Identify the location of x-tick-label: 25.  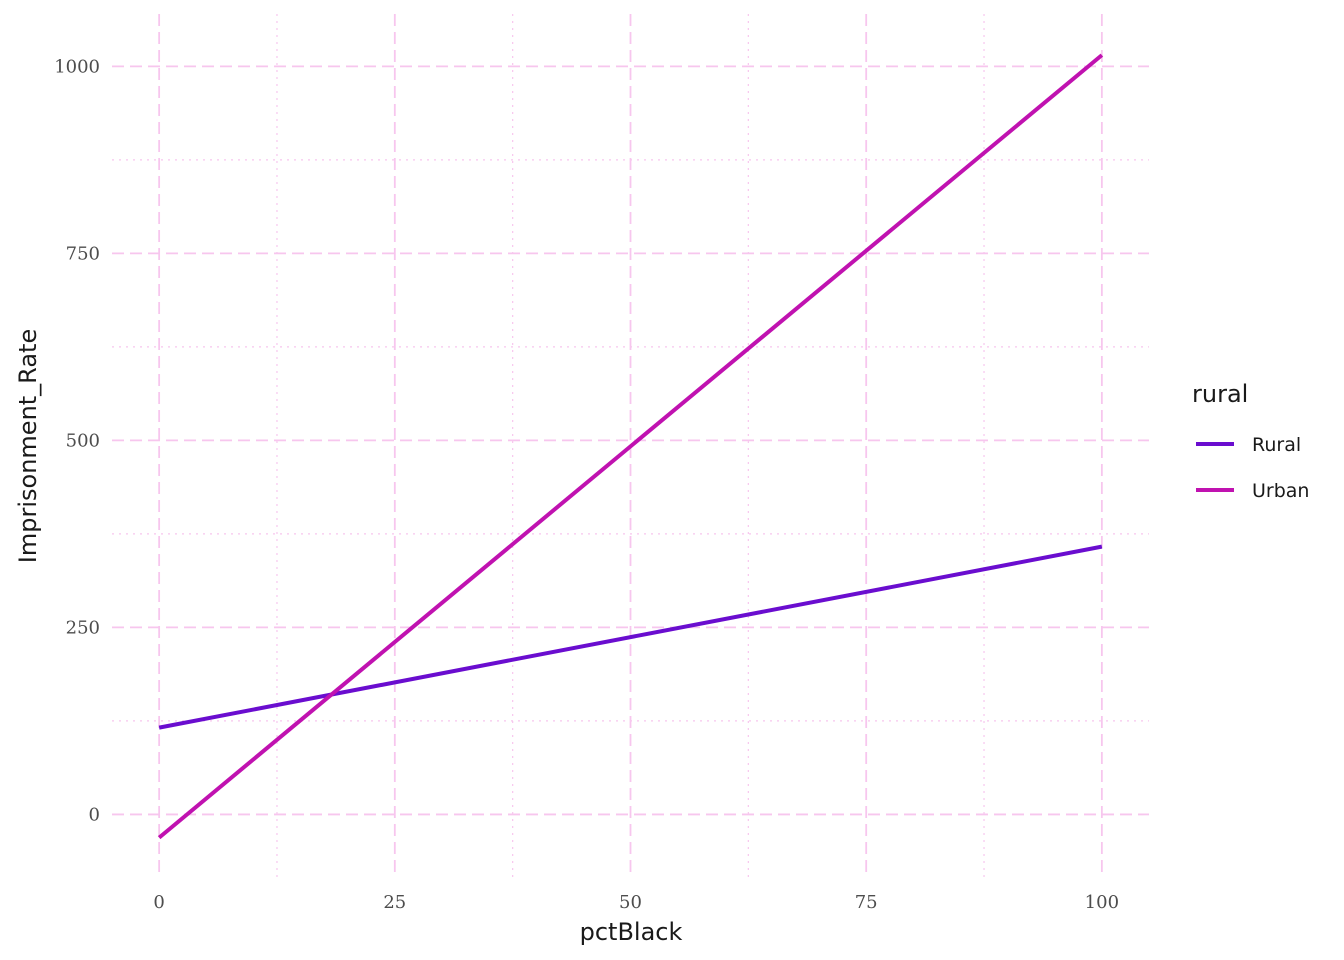
(394, 902).